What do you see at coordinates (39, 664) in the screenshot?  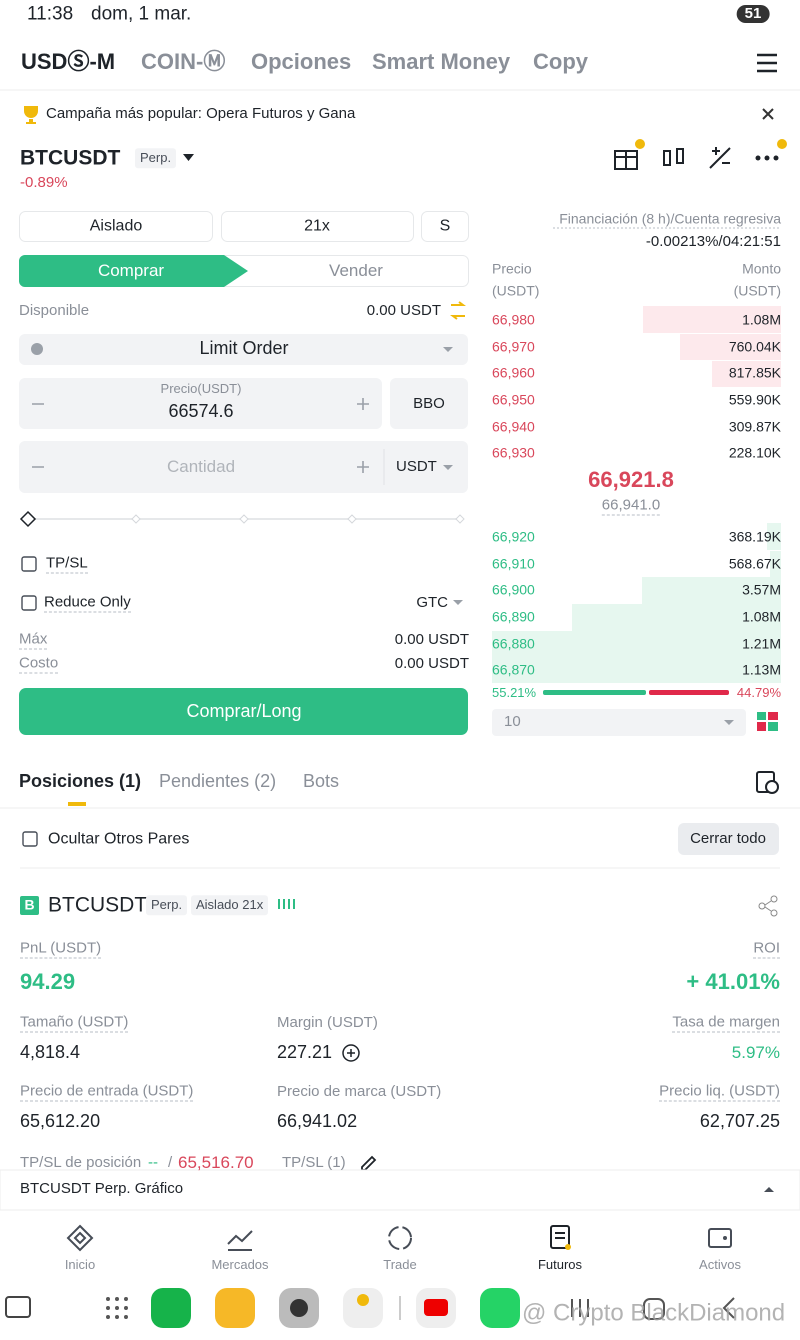 I see `cost-label: Costo` at bounding box center [39, 664].